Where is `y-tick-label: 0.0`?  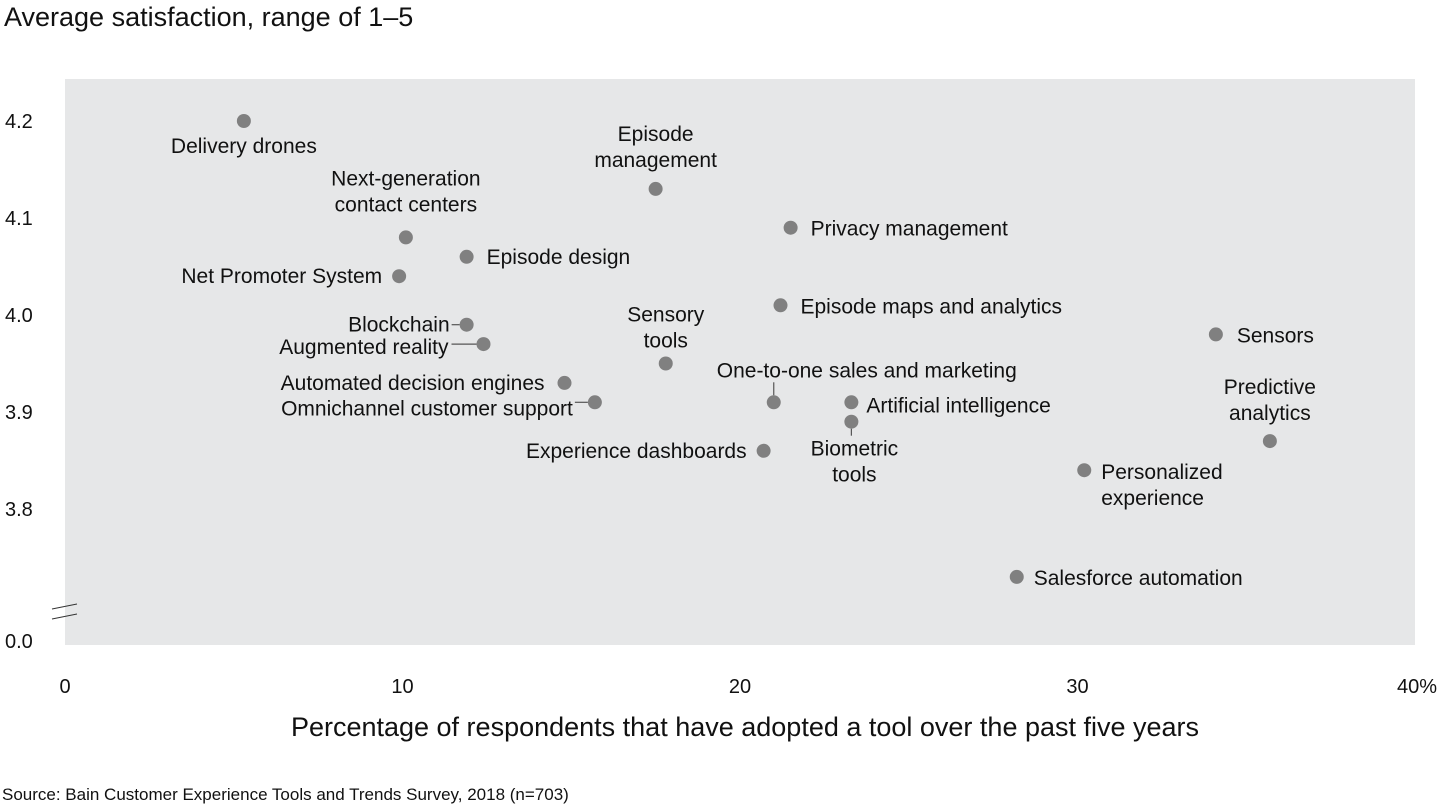
y-tick-label: 0.0 is located at coordinates (19, 642).